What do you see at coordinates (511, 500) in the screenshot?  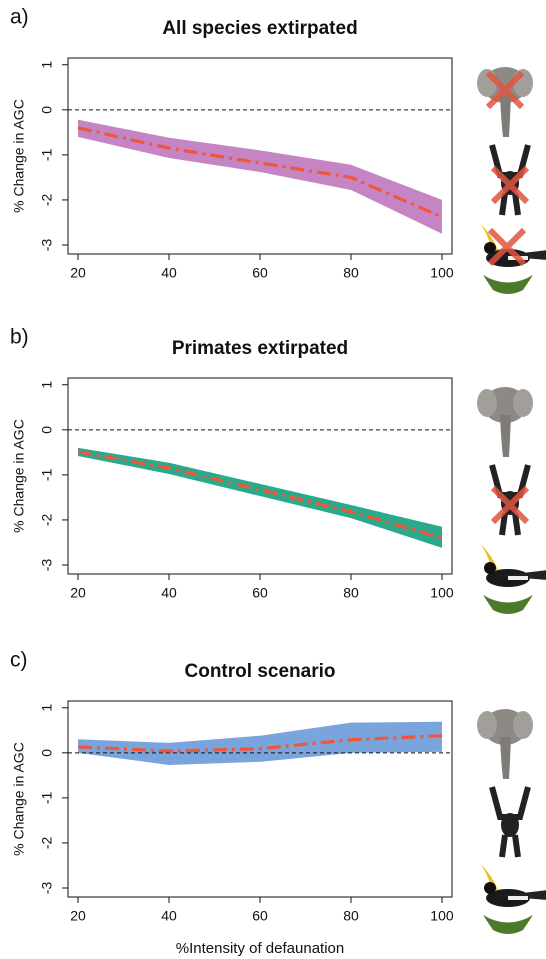 I see `icons` at bounding box center [511, 500].